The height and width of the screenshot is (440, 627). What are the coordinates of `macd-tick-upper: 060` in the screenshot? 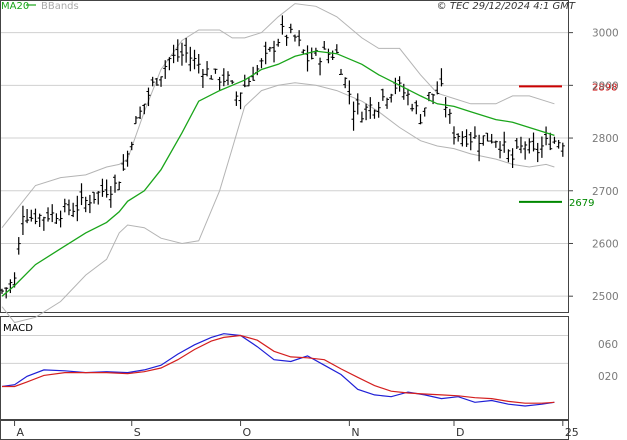 It's located at (608, 345).